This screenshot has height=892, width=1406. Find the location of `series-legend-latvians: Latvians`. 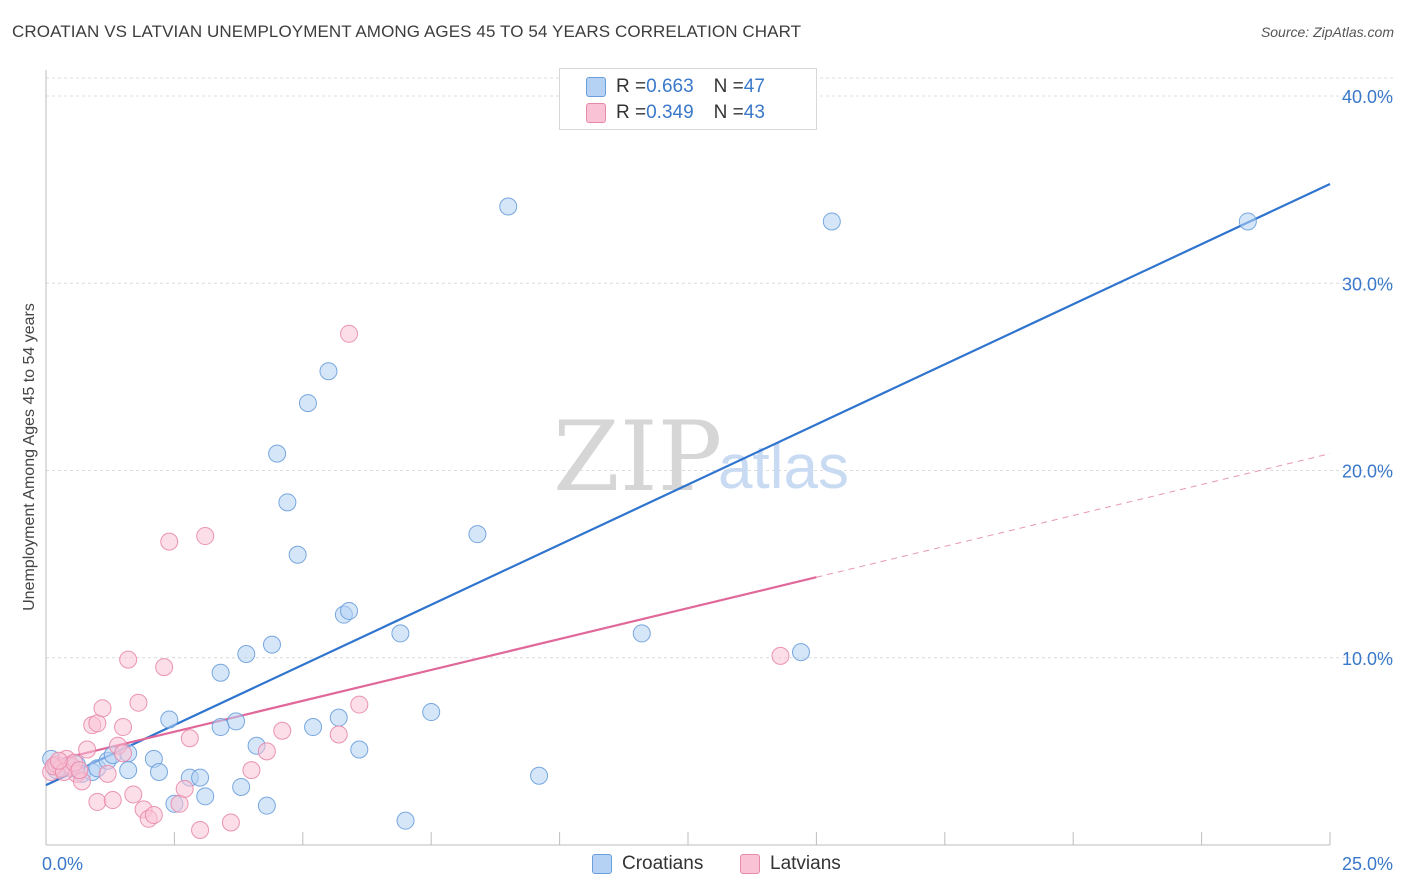

series-legend-latvians: Latvians is located at coordinates (790, 864).